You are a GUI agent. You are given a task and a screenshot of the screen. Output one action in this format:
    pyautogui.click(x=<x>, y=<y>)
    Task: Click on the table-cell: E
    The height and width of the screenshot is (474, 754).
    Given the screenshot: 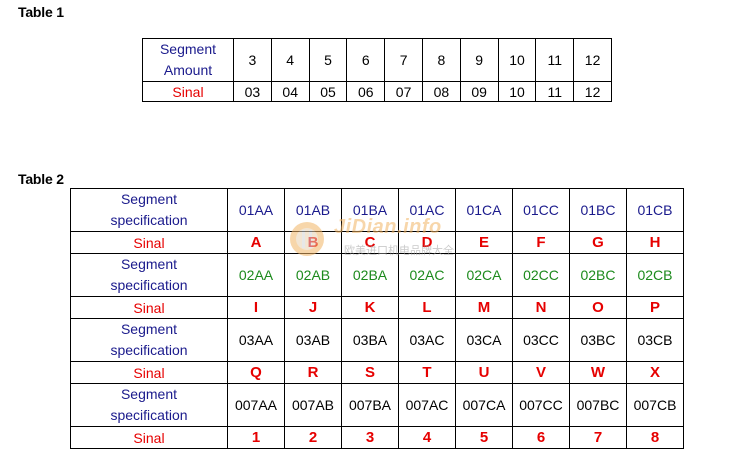 What is the action you would take?
    pyautogui.click(x=484, y=242)
    